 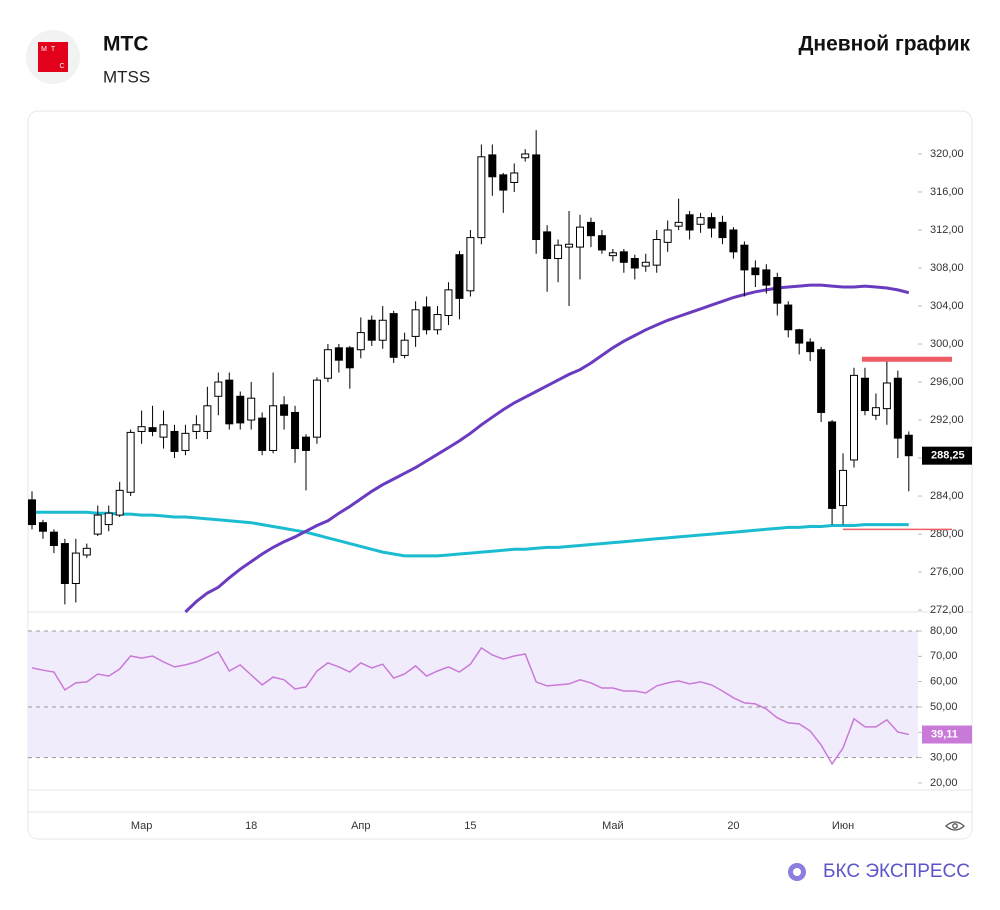 I want to click on rsi-tick-label: 70,00, so click(x=944, y=656).